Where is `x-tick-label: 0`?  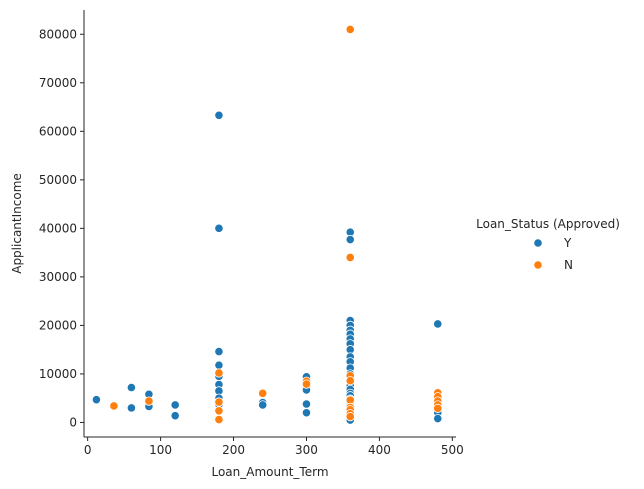
x-tick-label: 0 is located at coordinates (88, 450).